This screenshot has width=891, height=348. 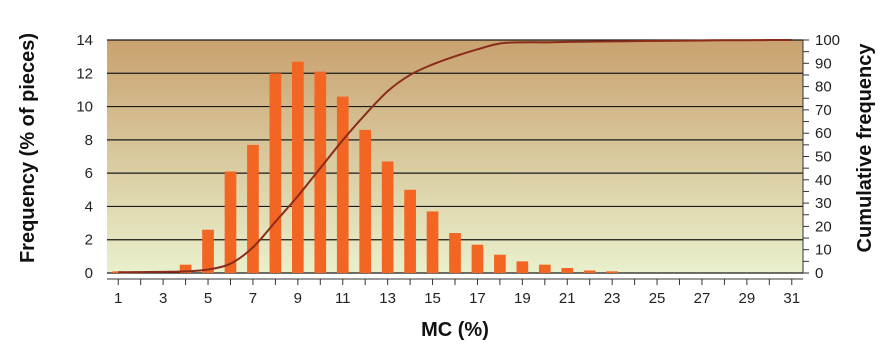 I want to click on y2-tick-label: 30, so click(x=823, y=203).